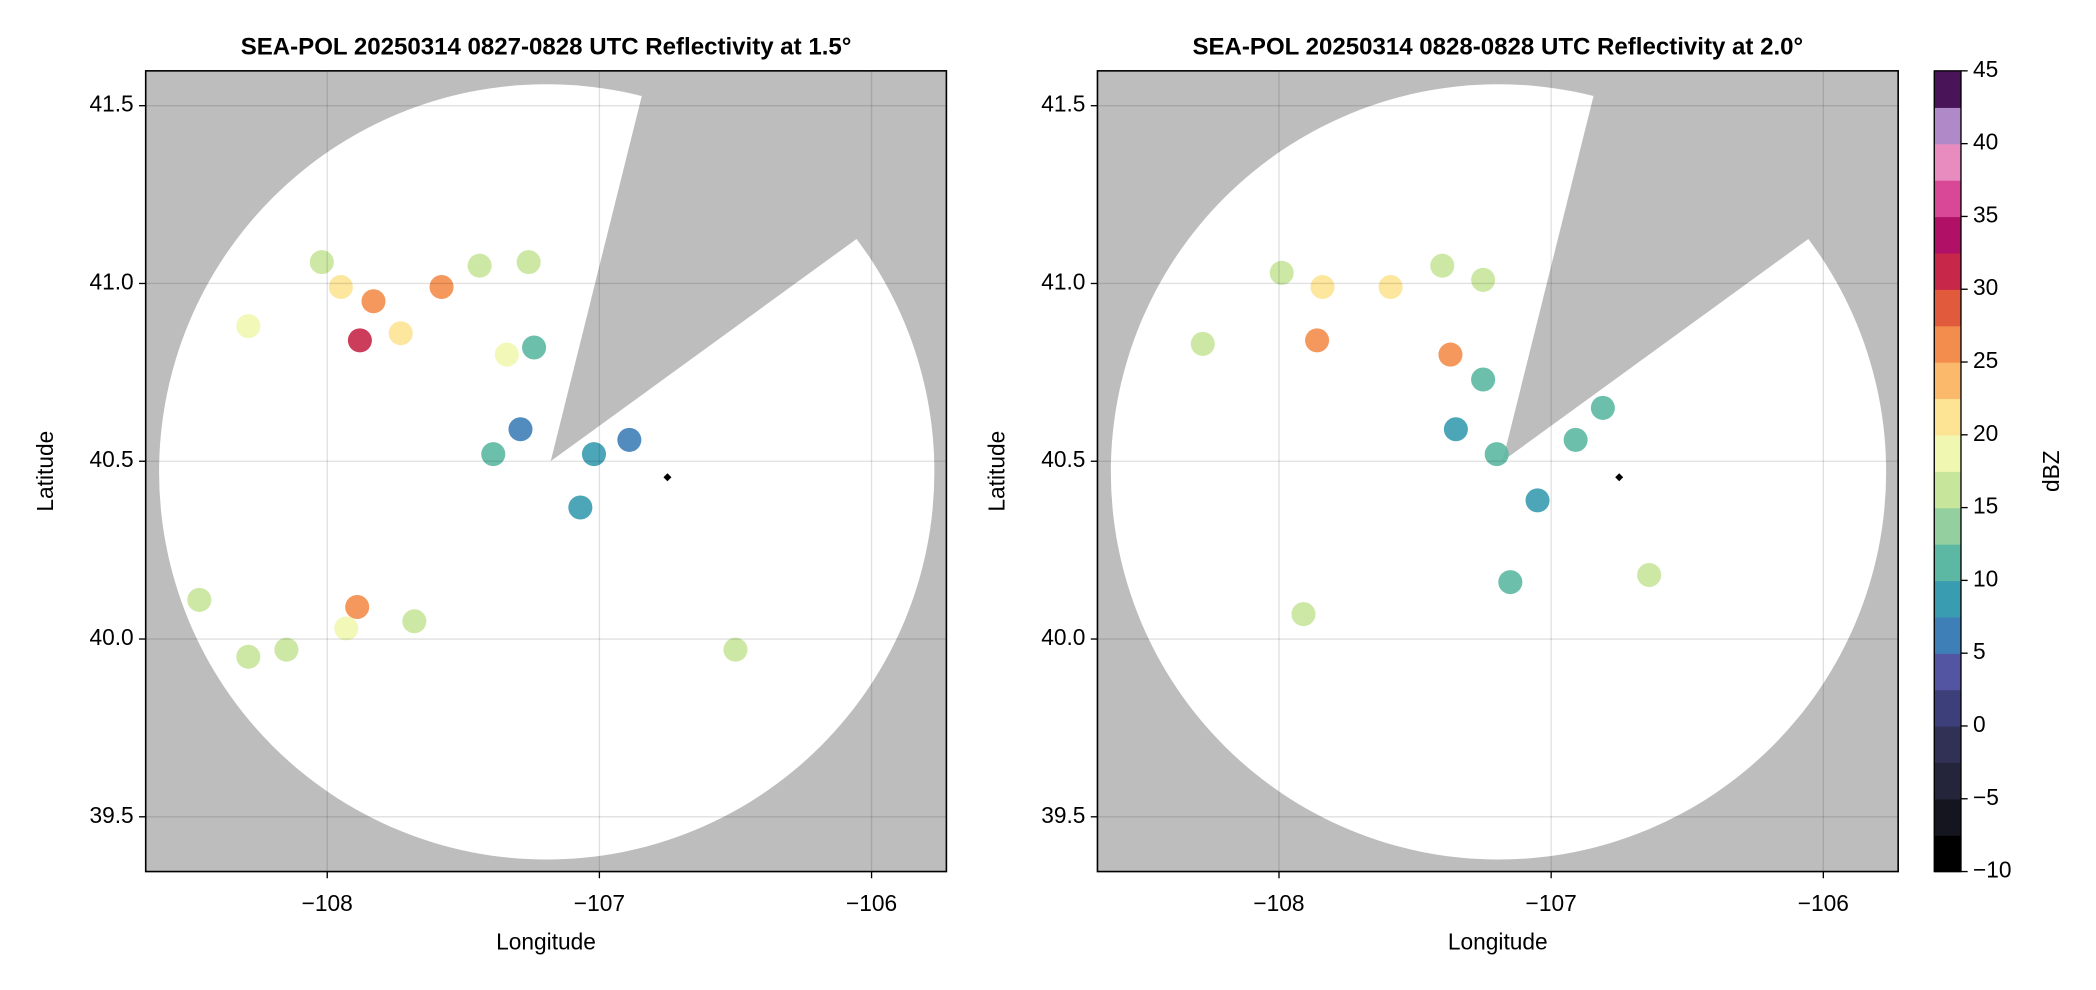 The height and width of the screenshot is (990, 2096). What do you see at coordinates (1985, 69) in the screenshot?
I see `colorbar-tick-label: 45` at bounding box center [1985, 69].